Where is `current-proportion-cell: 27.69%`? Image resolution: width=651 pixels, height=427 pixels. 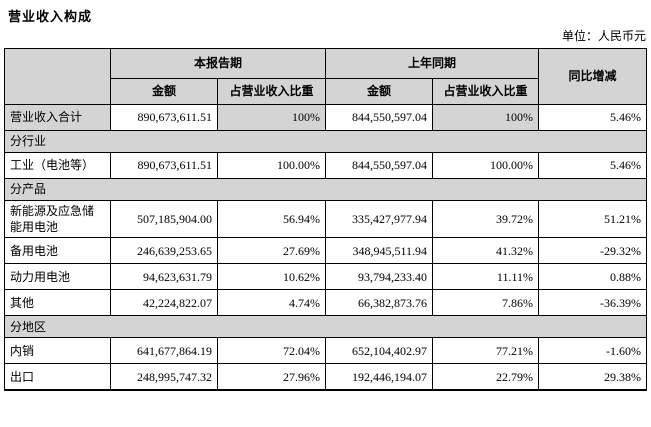
current-proportion-cell: 27.69% is located at coordinates (271, 251).